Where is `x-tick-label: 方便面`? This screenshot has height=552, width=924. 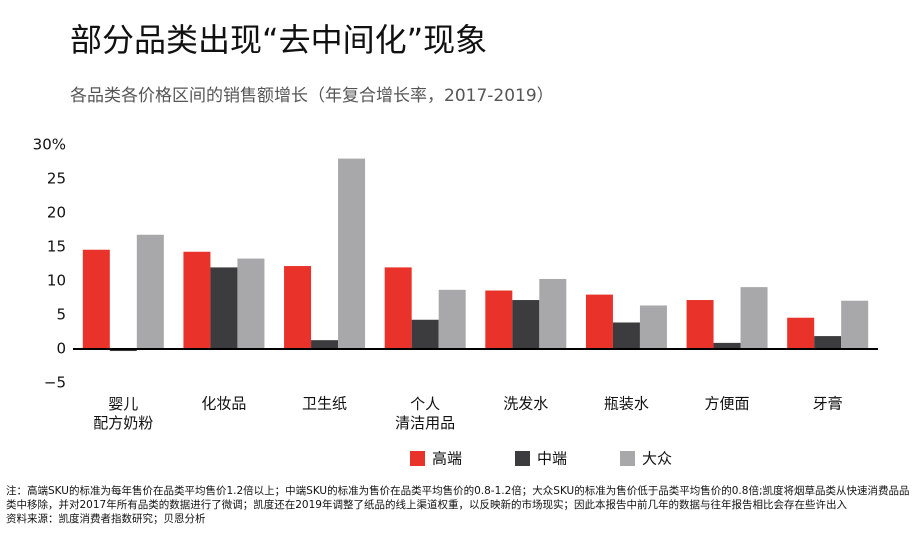
x-tick-label: 方便面 is located at coordinates (727, 404).